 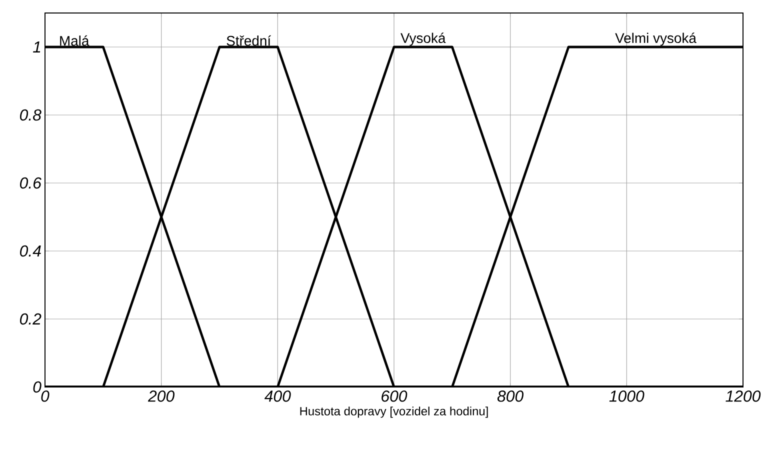 I want to click on x-tick-label: 0, so click(x=45, y=396).